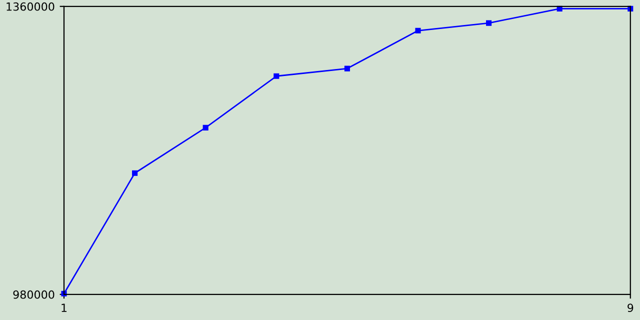 This screenshot has height=320, width=640. I want to click on y-tick-label: 1360000, so click(30, 6).